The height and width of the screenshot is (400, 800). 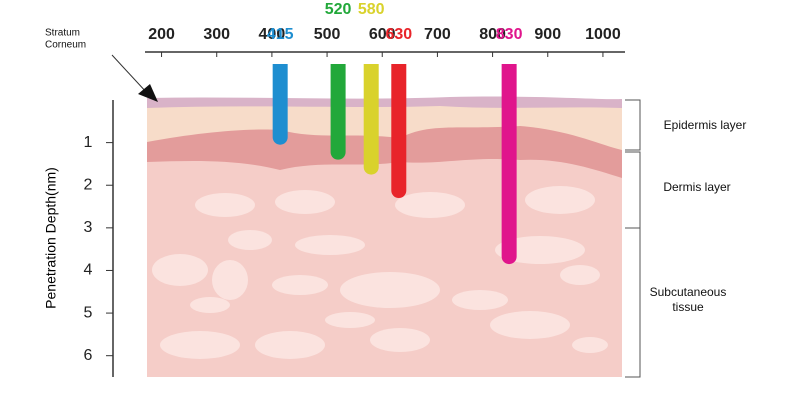 I want to click on stratum-arrow-line, so click(x=130, y=74).